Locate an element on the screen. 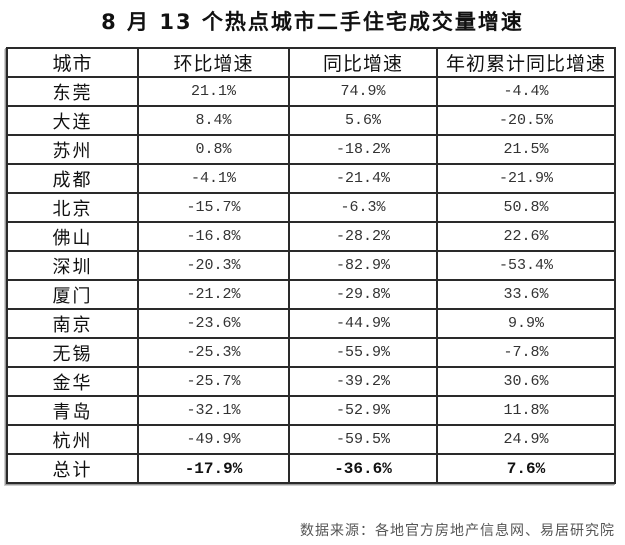 This screenshot has width=625, height=545. table-row: 南京 -23.6% -44.9% 9.9% is located at coordinates (311, 323).